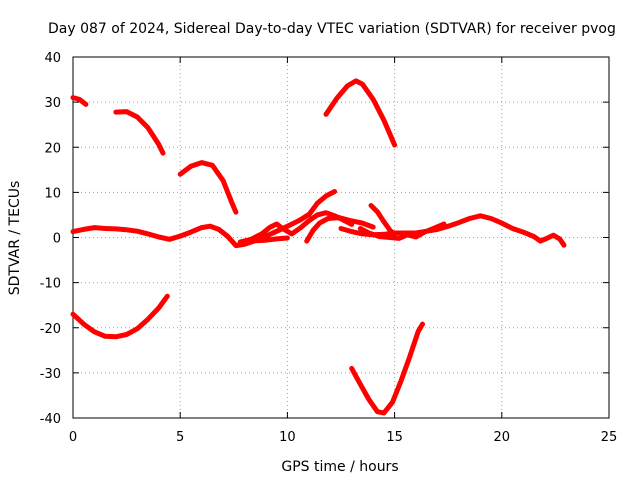  I want to click on series-line-s8, so click(383, 220).